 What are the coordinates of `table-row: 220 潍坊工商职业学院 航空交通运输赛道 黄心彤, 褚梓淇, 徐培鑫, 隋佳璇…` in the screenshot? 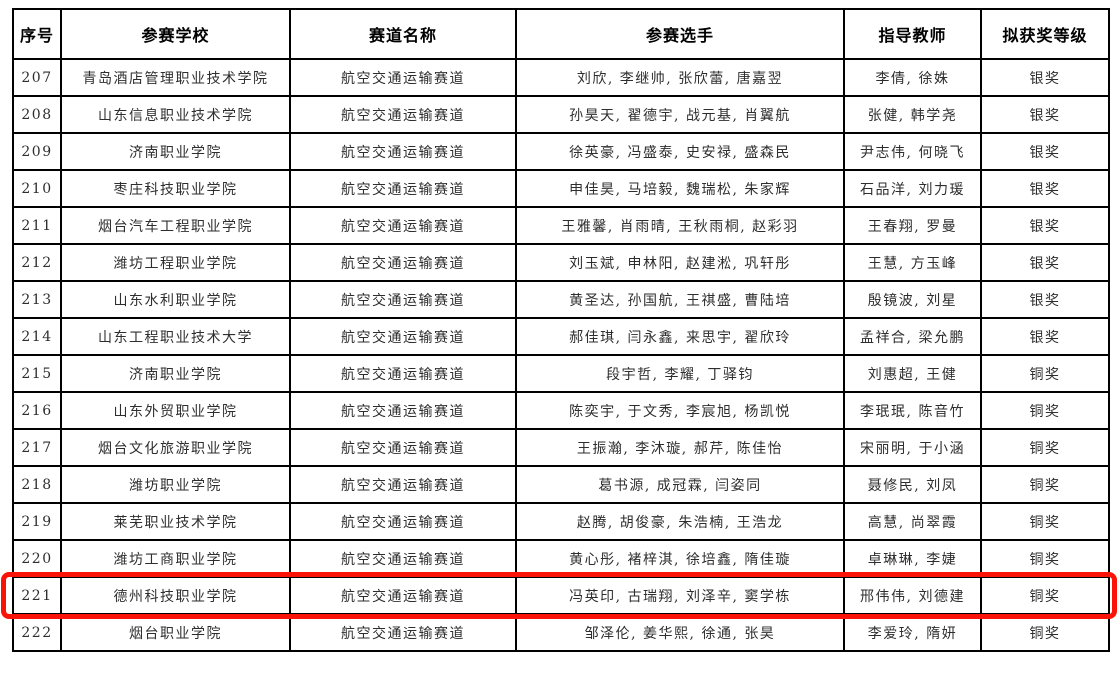 It's located at (561, 558).